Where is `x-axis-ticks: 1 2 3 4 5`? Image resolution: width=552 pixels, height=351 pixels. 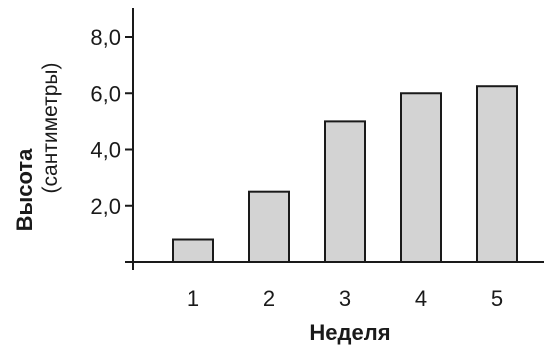 x-axis-ticks: 1 2 3 4 5 is located at coordinates (345, 298).